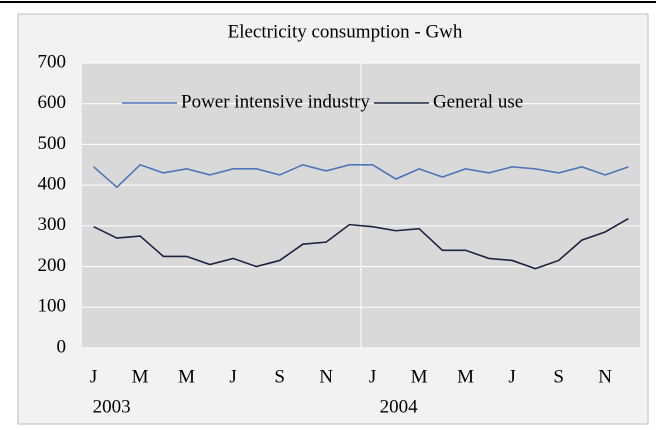 The width and height of the screenshot is (656, 430). What do you see at coordinates (62, 346) in the screenshot?
I see `y-tick-label: 0` at bounding box center [62, 346].